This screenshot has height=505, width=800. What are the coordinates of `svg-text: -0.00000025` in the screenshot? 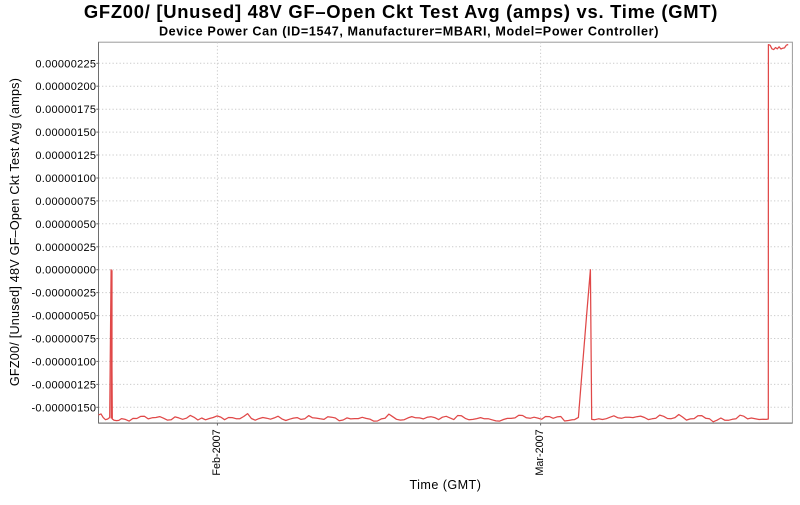 It's located at (63, 294).